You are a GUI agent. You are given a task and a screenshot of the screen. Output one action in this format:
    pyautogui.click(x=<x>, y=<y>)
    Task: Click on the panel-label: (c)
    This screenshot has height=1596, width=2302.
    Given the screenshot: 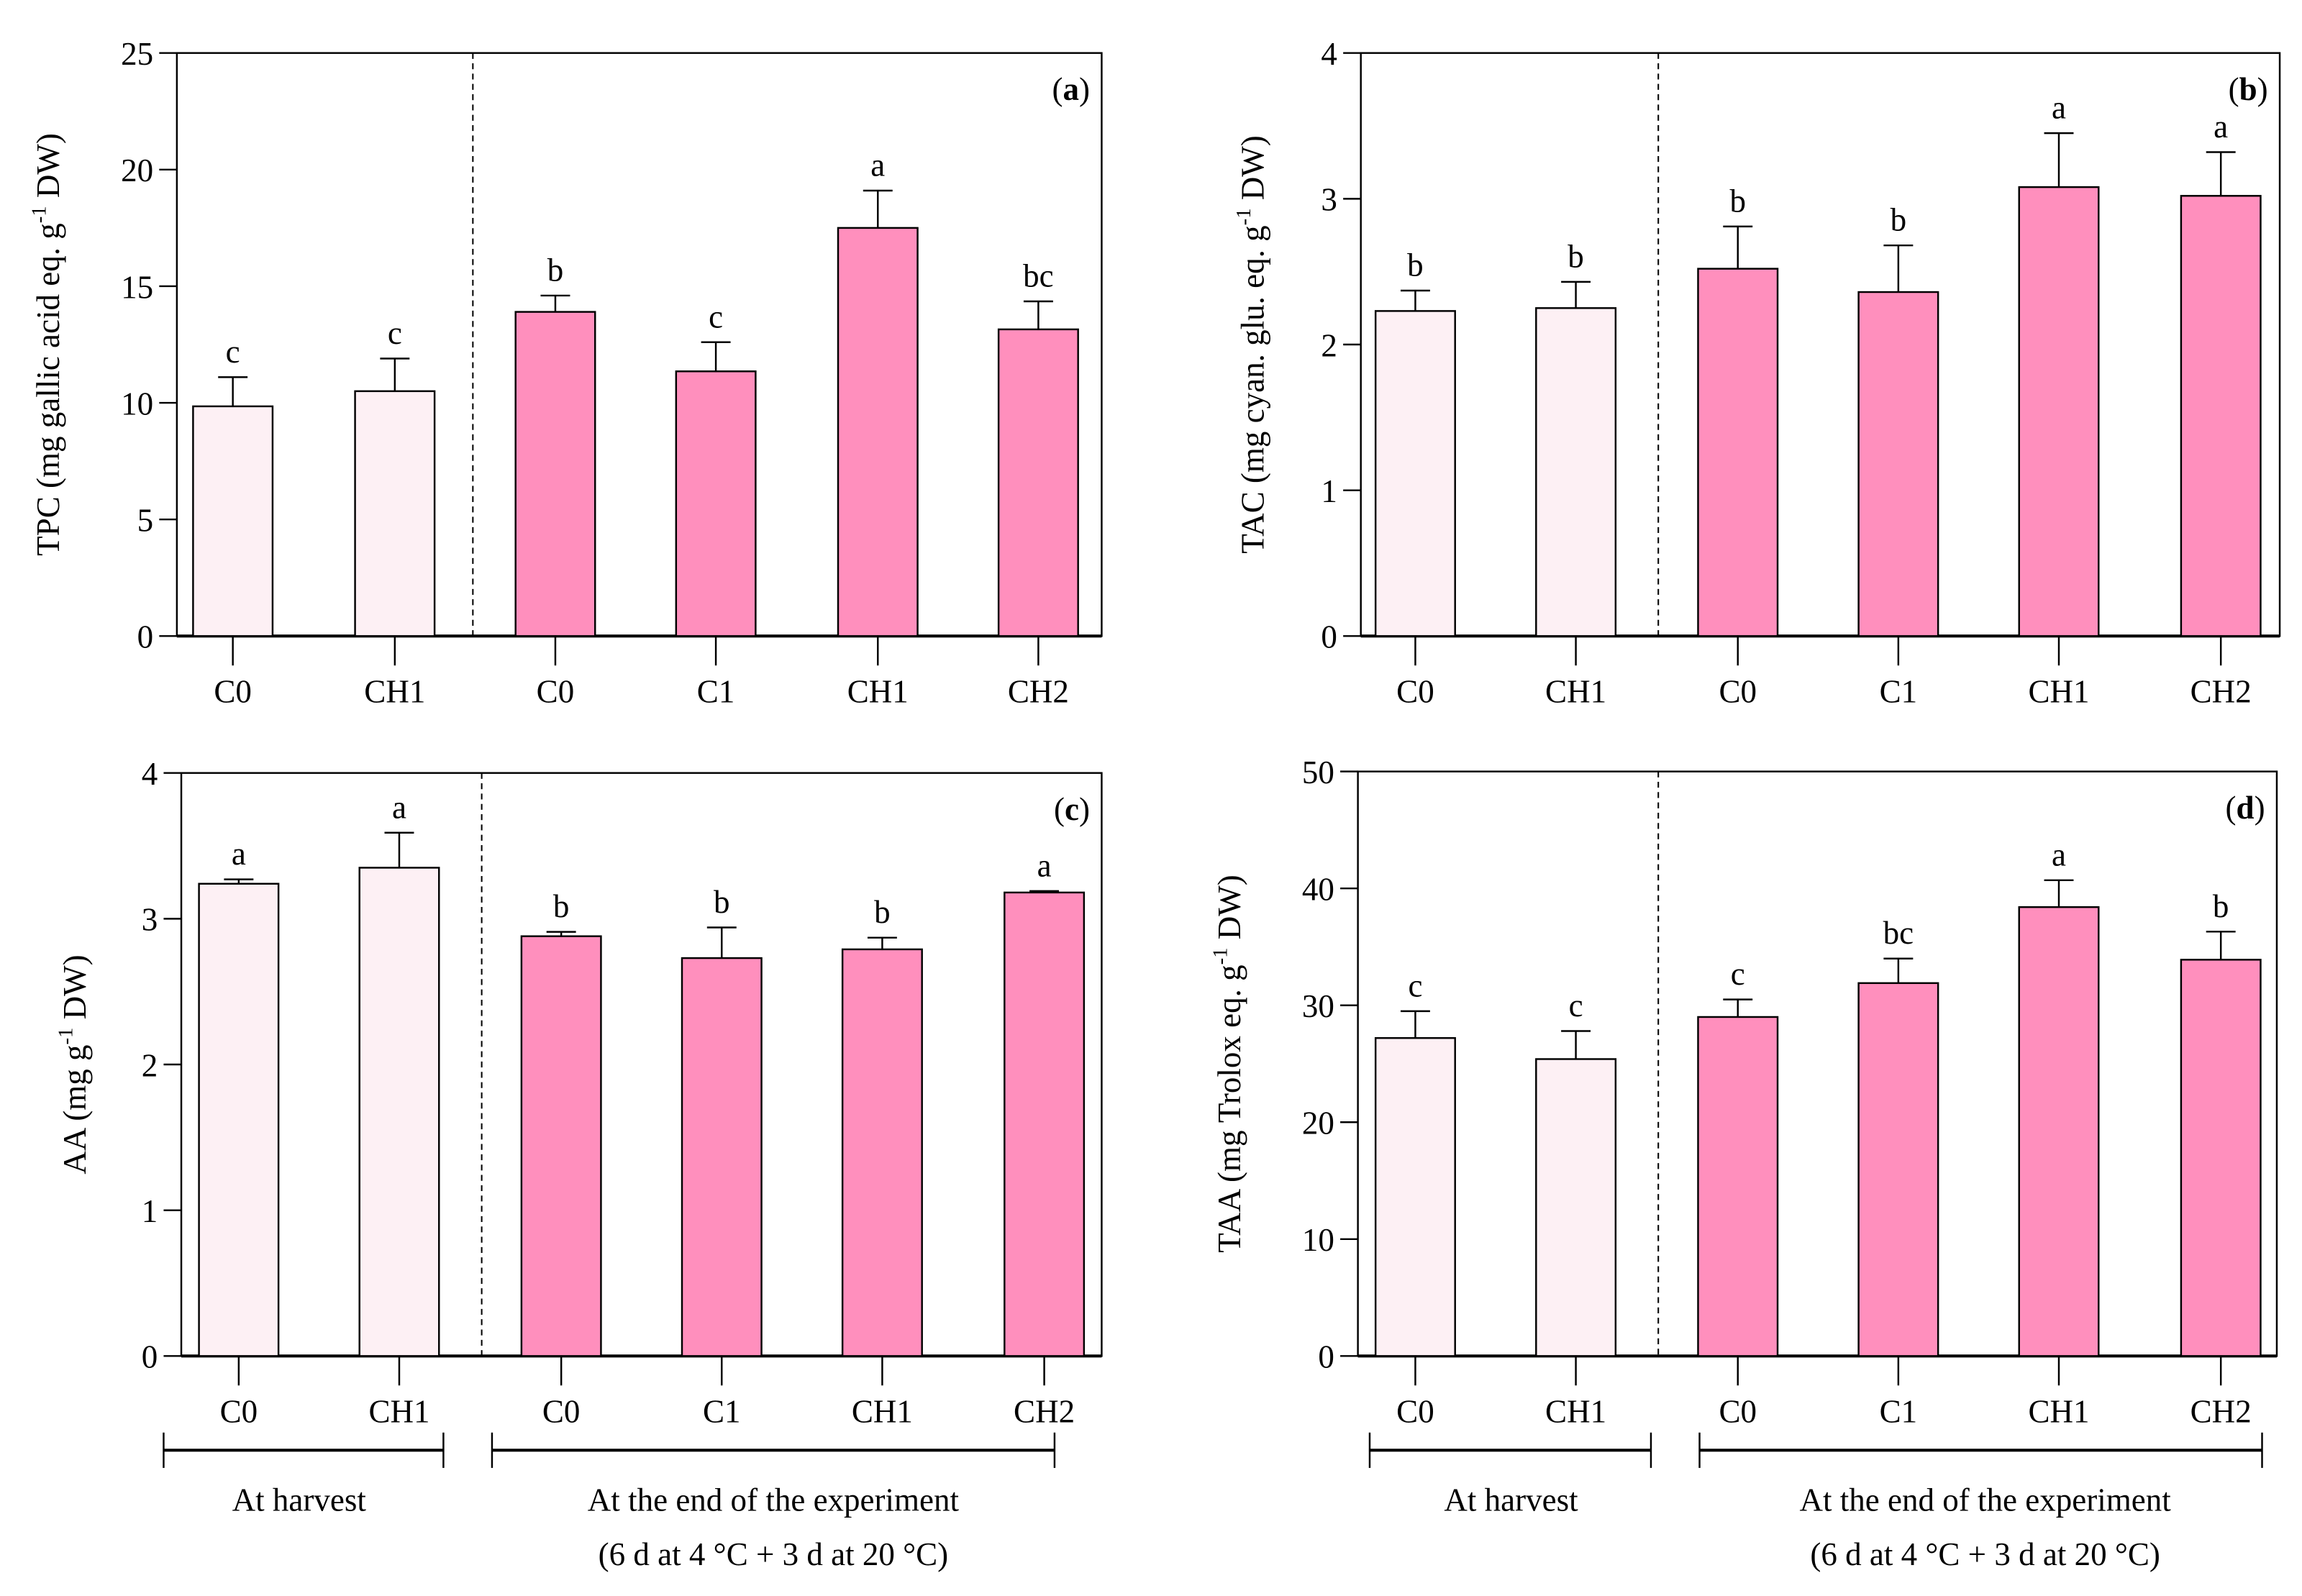 What is the action you would take?
    pyautogui.click(x=1072, y=809)
    